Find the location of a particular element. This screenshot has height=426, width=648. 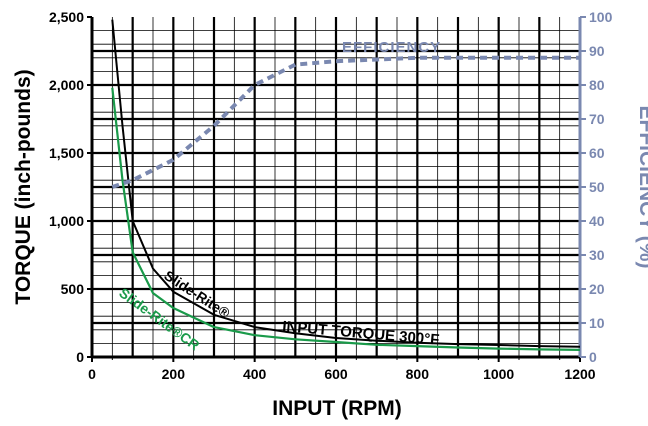

x-tick-label: 1000 is located at coordinates (498, 374).